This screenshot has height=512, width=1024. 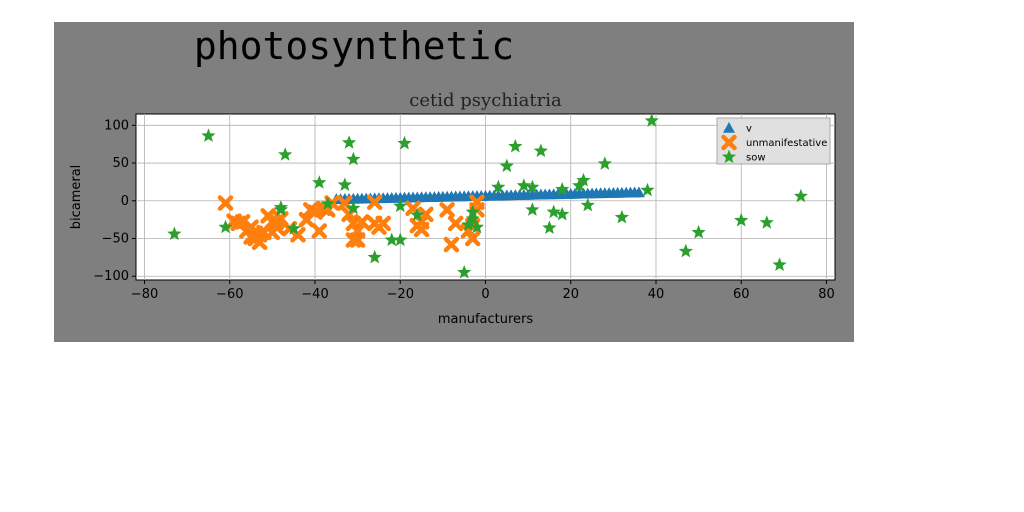 I want to click on series-1-point, so click(x=638, y=192).